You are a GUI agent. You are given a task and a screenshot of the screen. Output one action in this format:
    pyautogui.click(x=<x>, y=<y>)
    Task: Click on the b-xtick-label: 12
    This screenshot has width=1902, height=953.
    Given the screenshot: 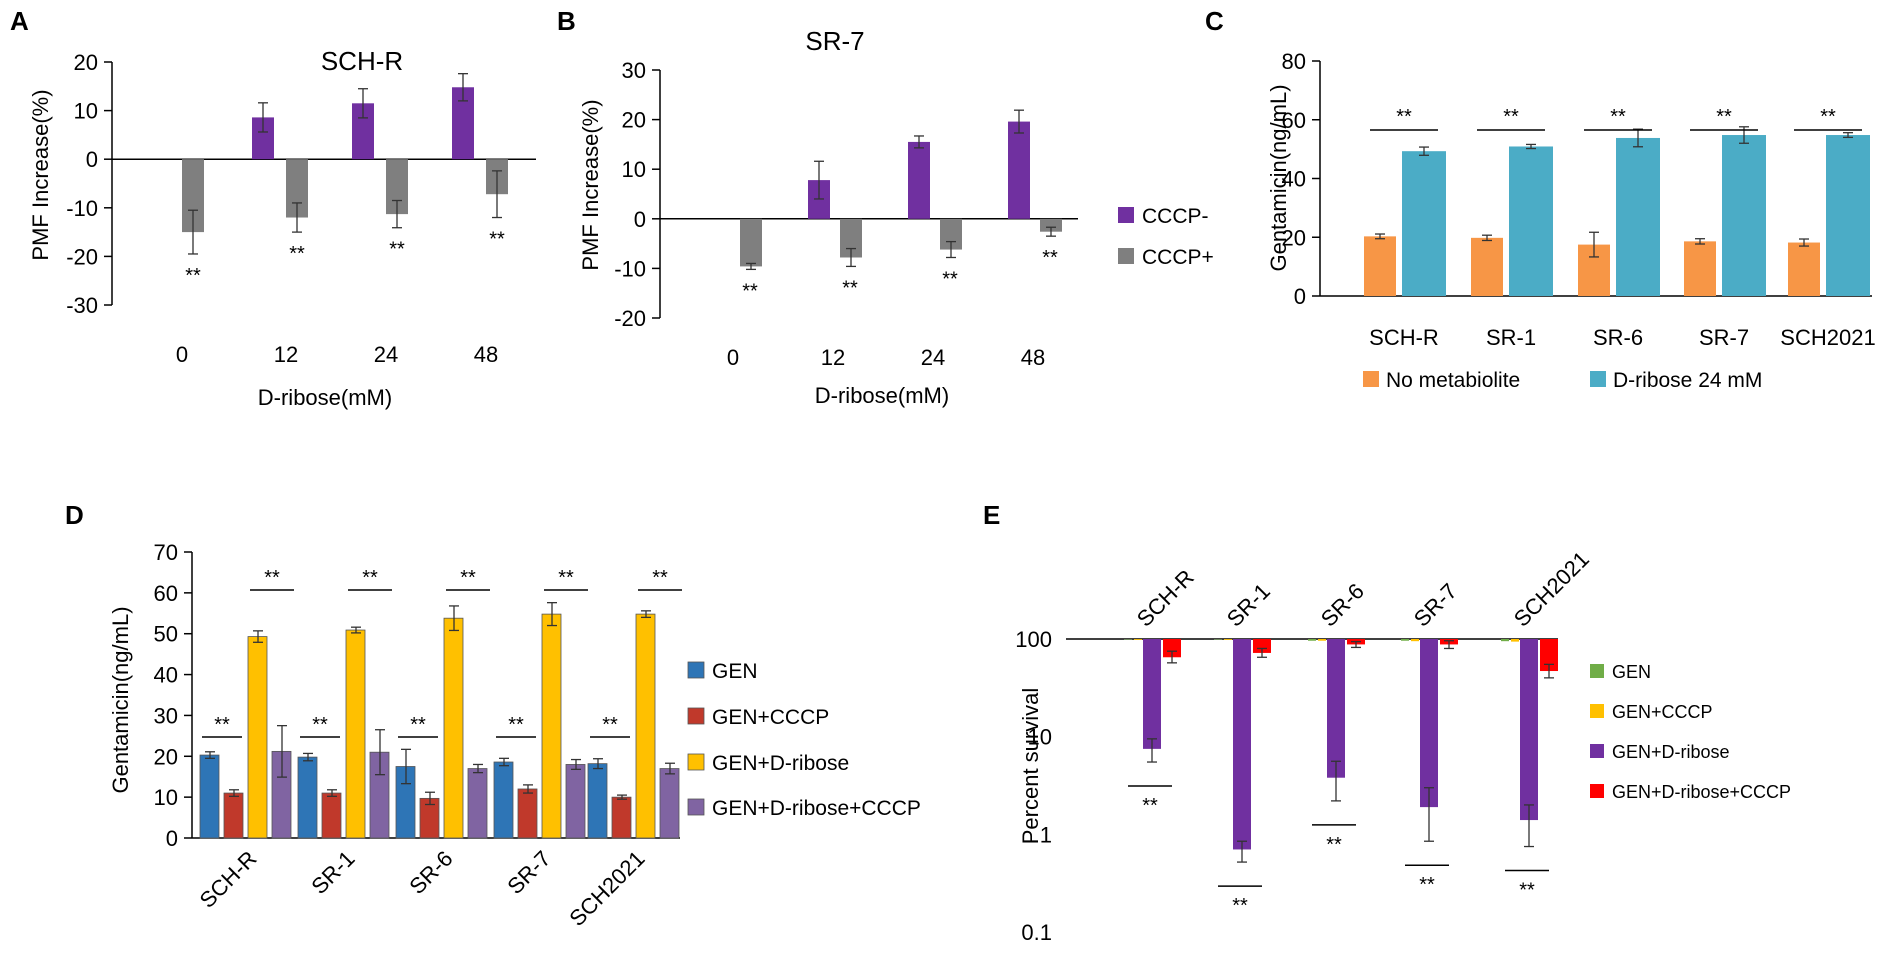 What is the action you would take?
    pyautogui.click(x=833, y=357)
    